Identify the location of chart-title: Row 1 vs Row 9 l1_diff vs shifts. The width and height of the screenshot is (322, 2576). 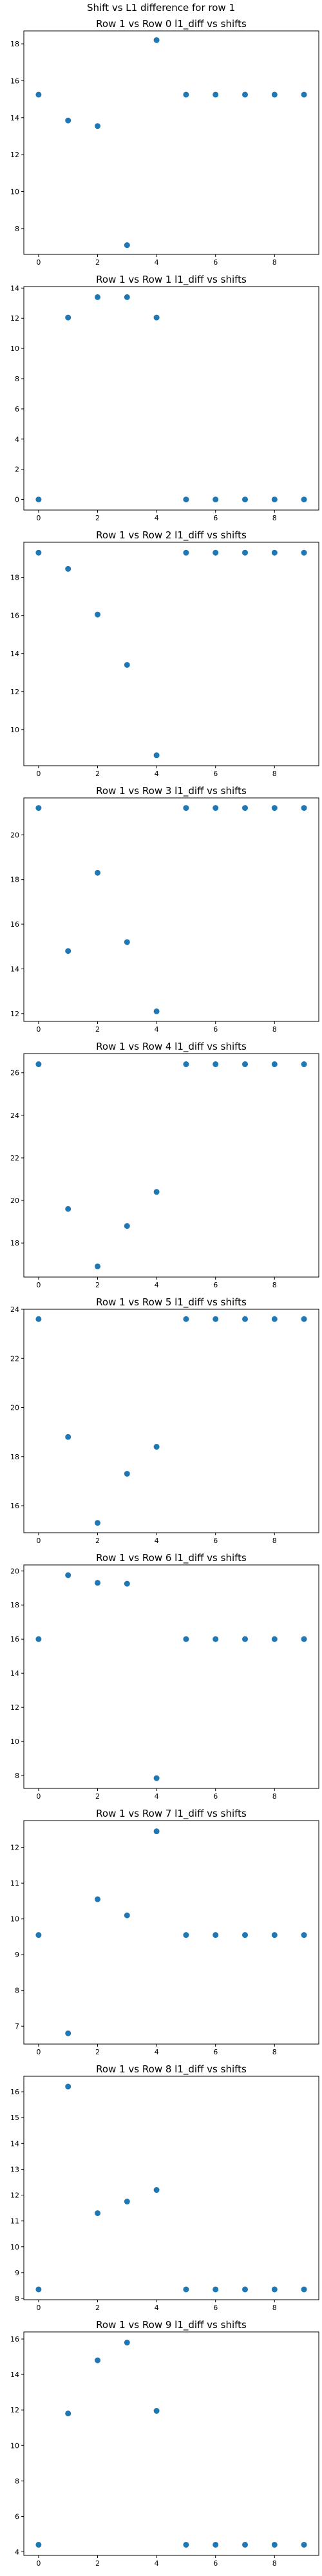
(171, 2325).